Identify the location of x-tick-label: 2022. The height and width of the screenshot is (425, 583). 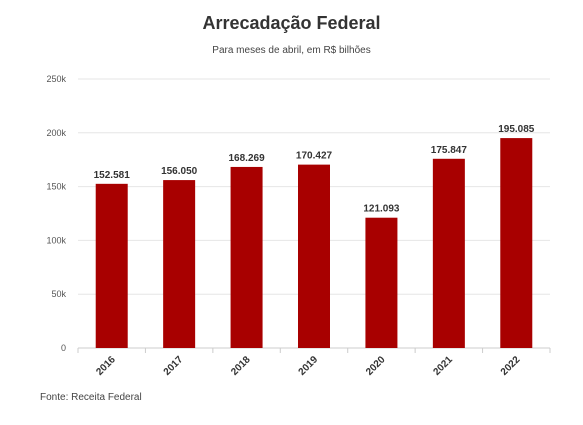
(511, 366).